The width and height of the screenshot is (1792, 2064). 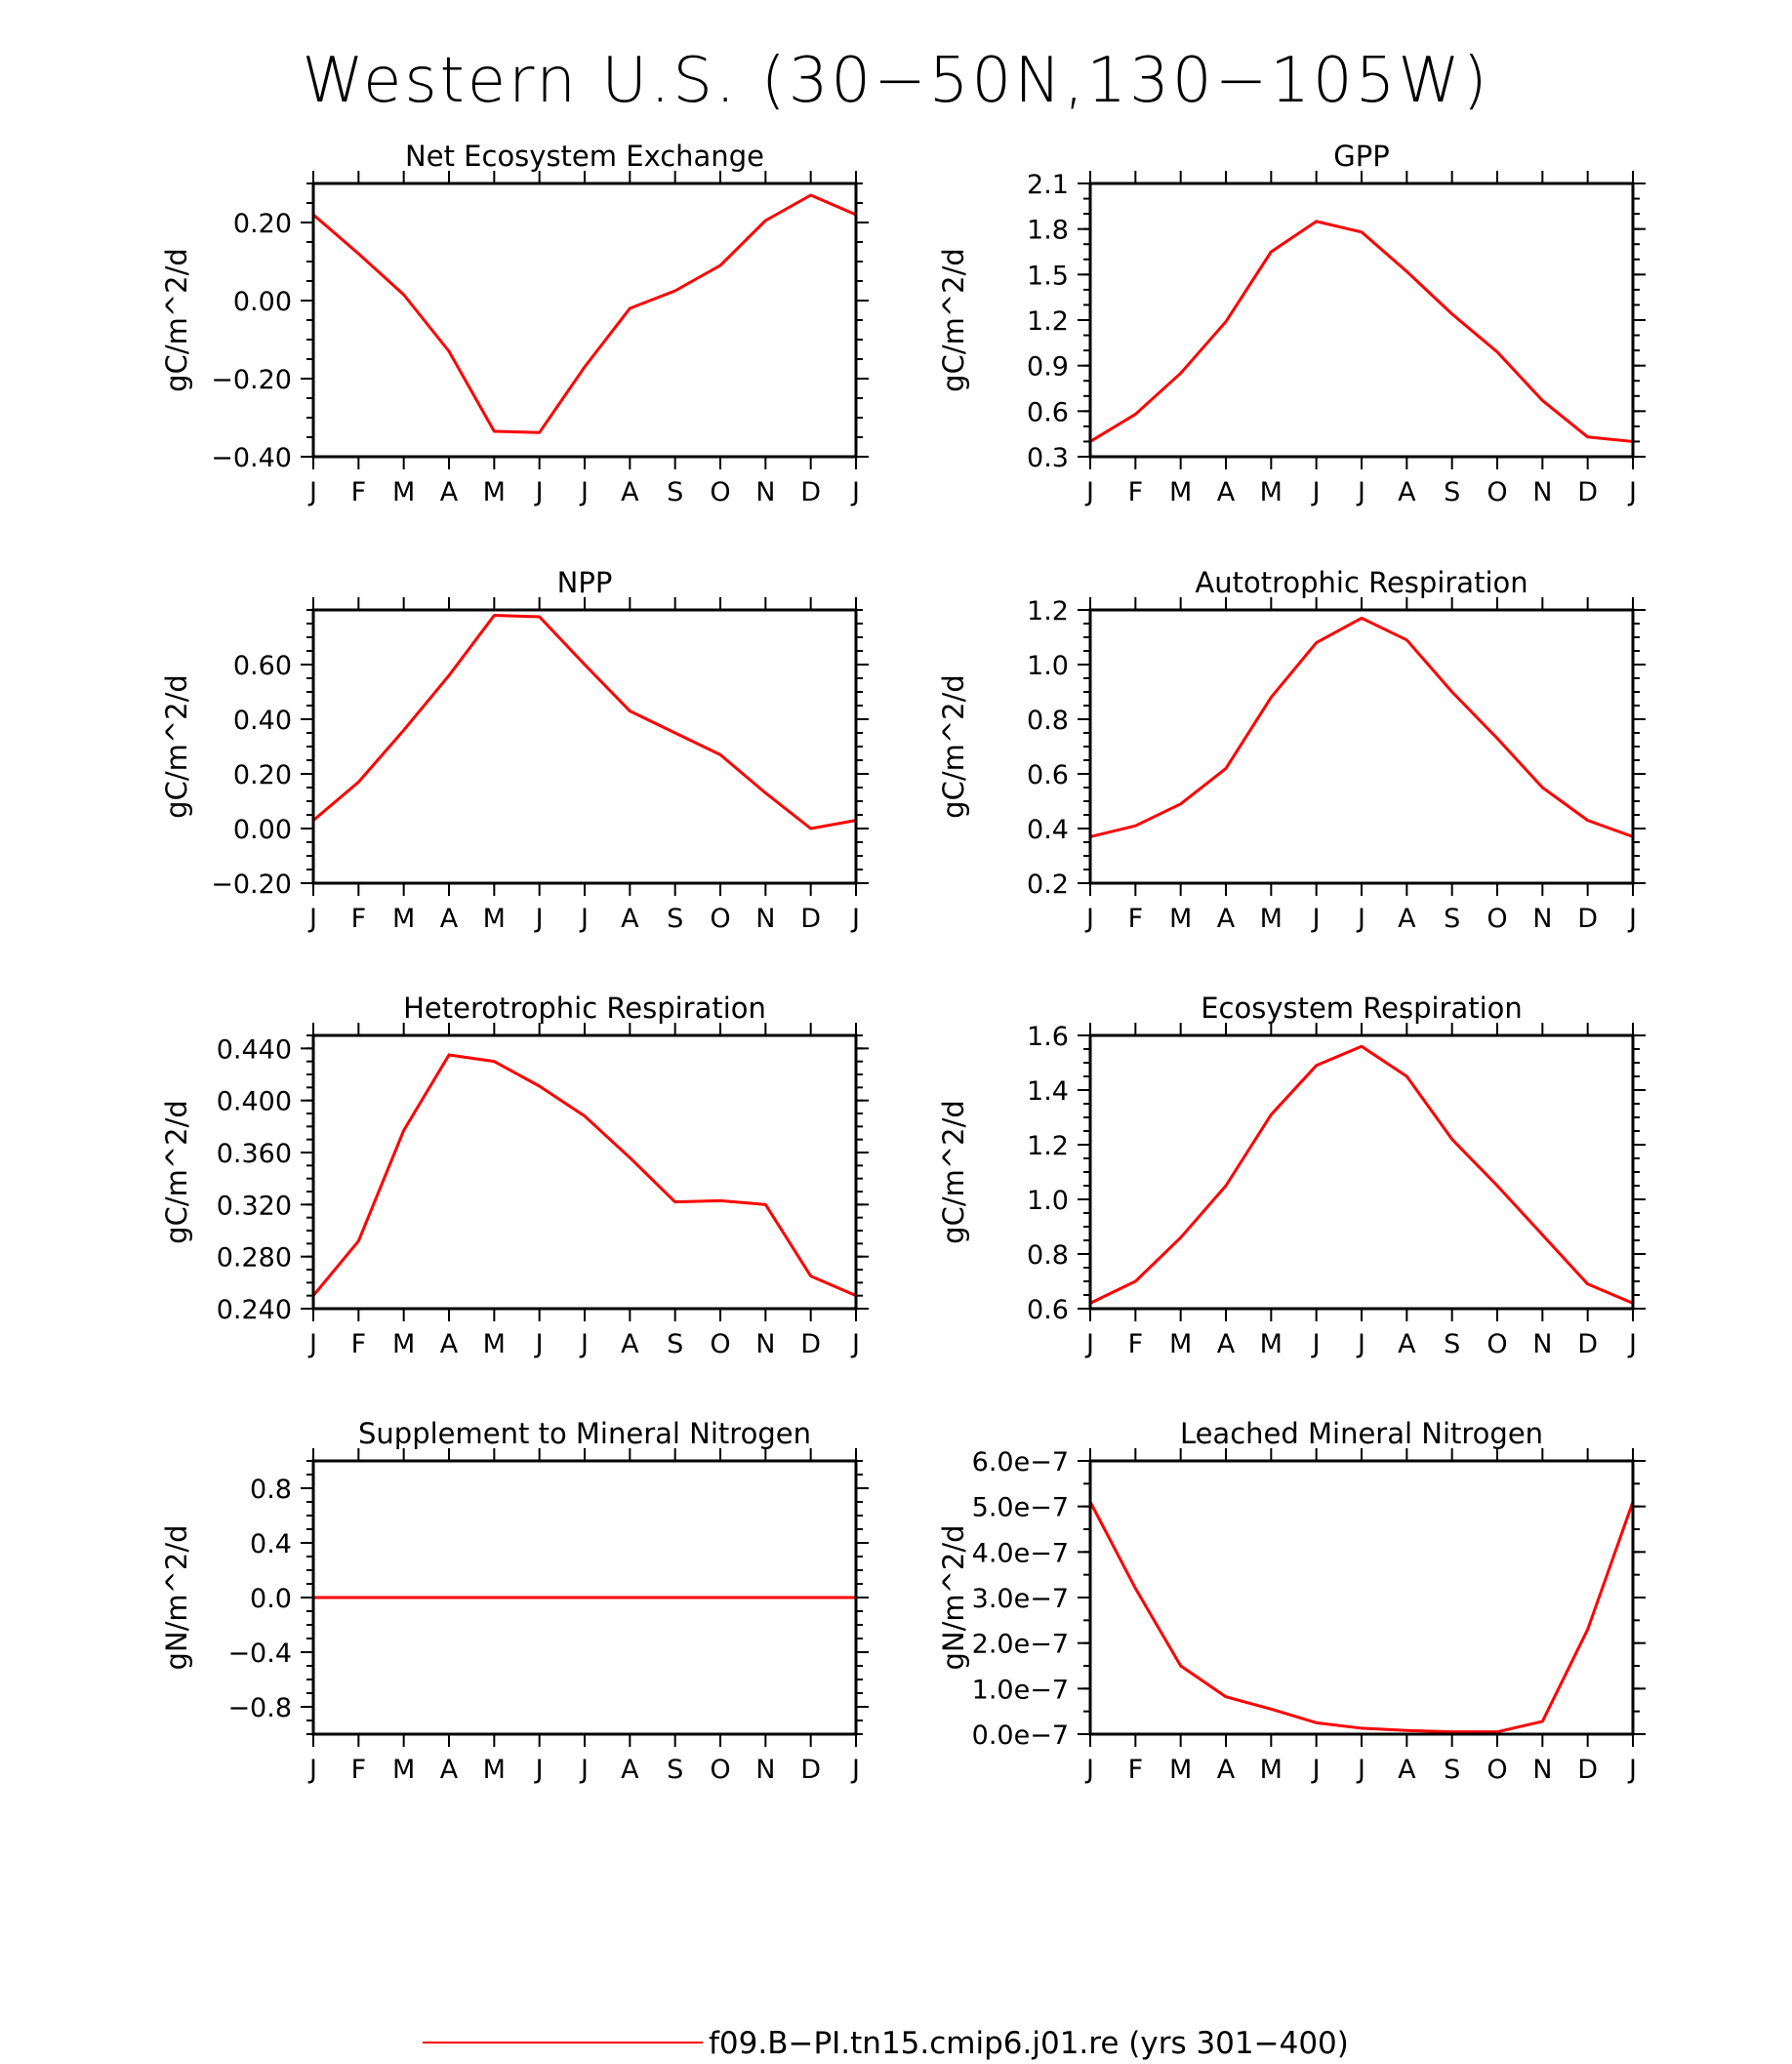 I want to click on y-tick-label: −0.8, so click(x=259, y=1708).